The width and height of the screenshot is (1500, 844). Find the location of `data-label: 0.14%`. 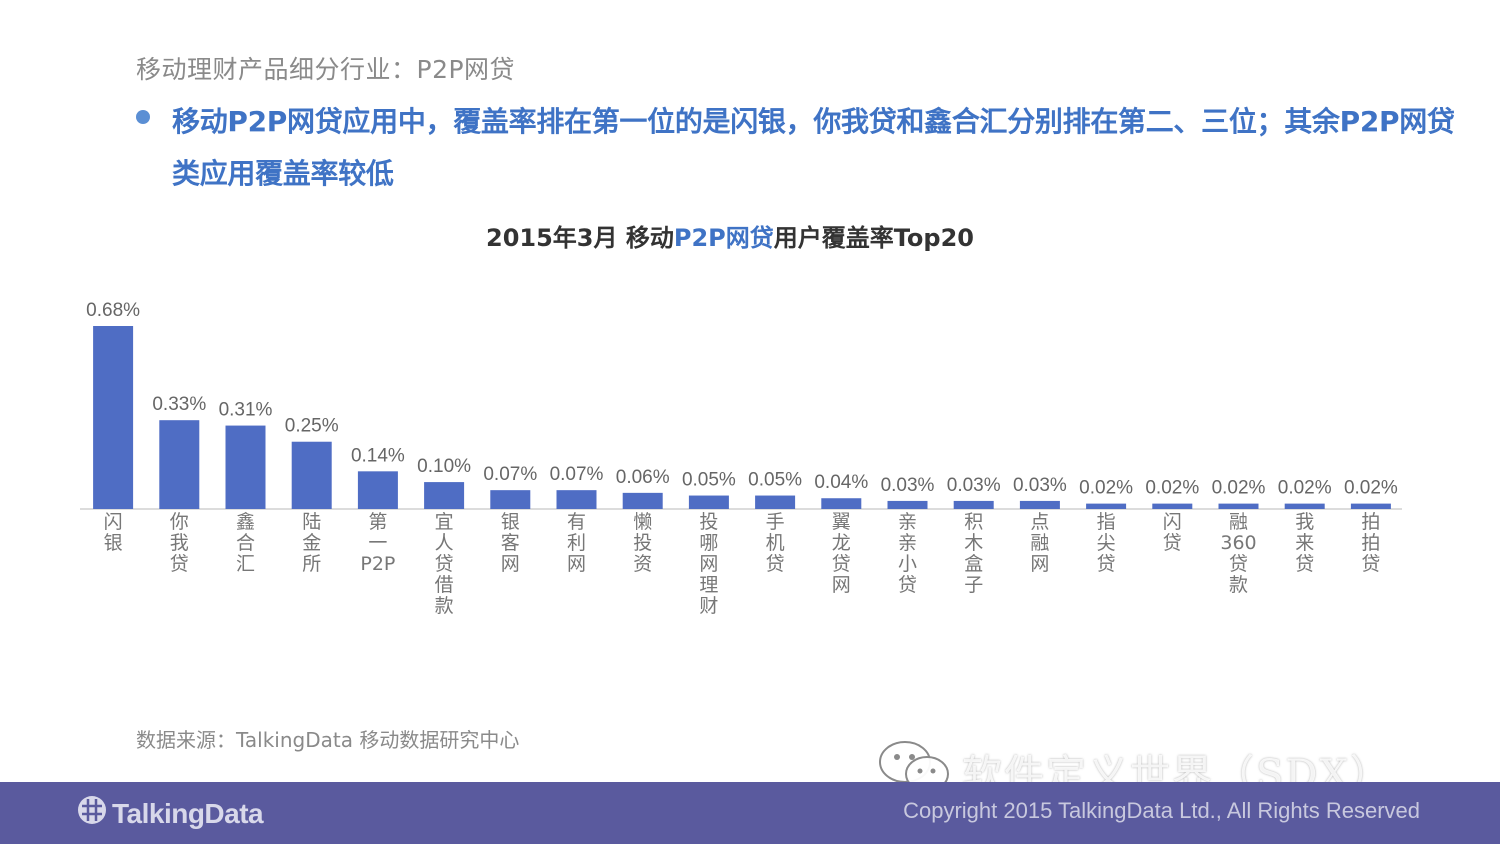

data-label: 0.14% is located at coordinates (378, 455).